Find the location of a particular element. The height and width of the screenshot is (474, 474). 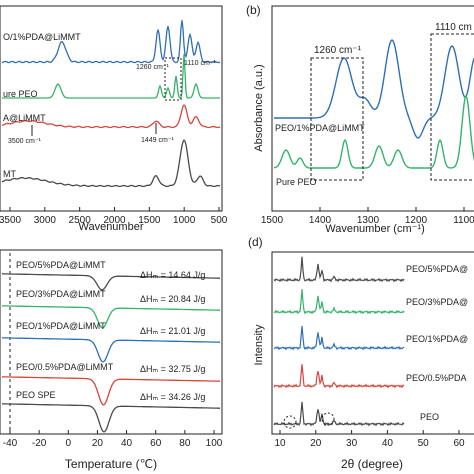

dsc-label-peo-spe: PEO SPE is located at coordinates (36, 395).